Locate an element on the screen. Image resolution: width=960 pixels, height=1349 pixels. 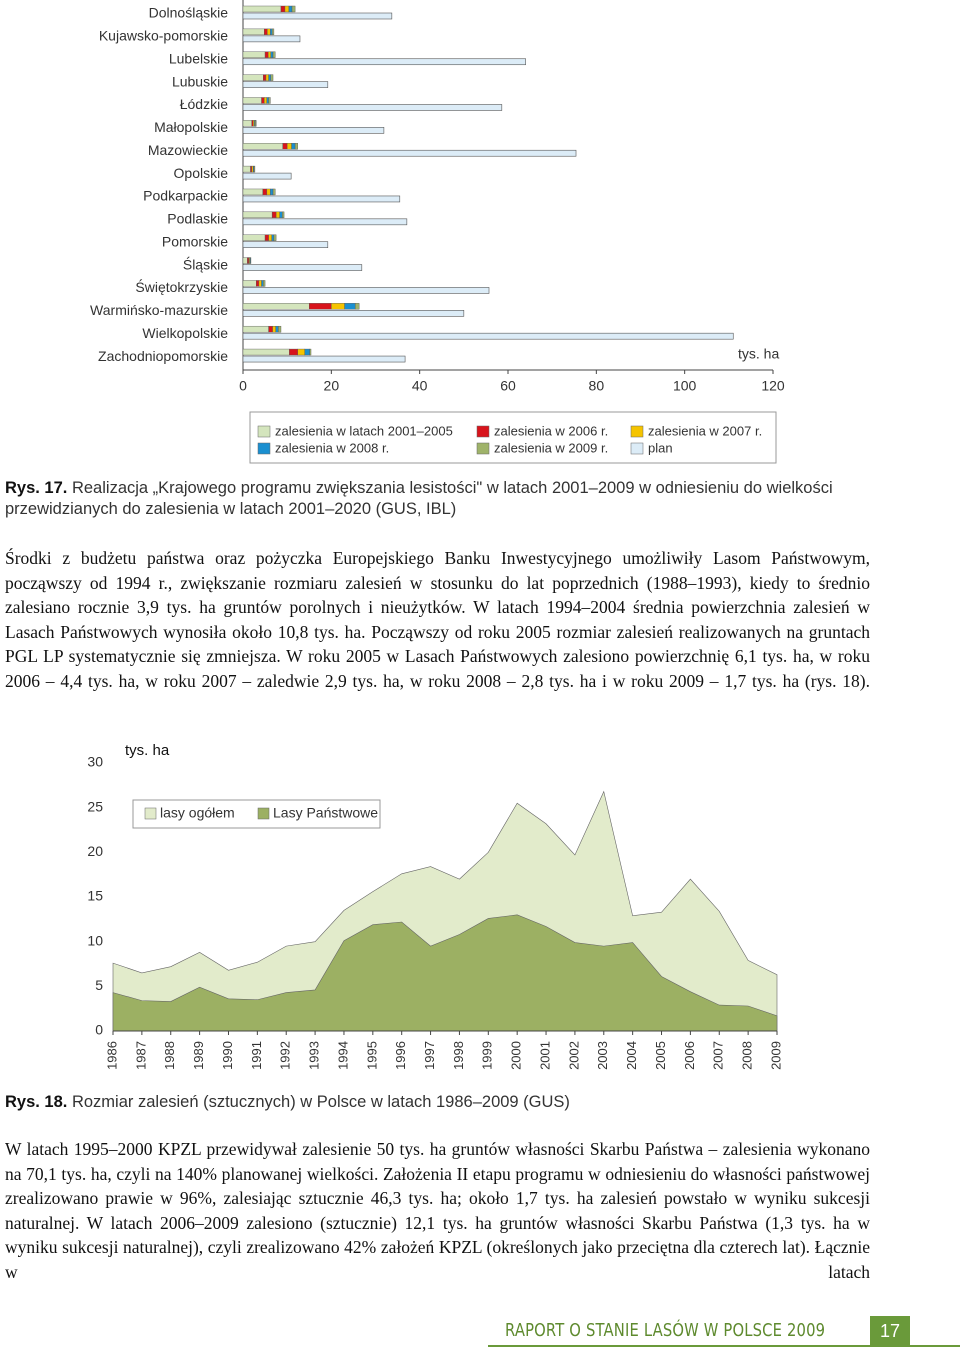
x-tick-label: 1996 is located at coordinates (400, 1055).